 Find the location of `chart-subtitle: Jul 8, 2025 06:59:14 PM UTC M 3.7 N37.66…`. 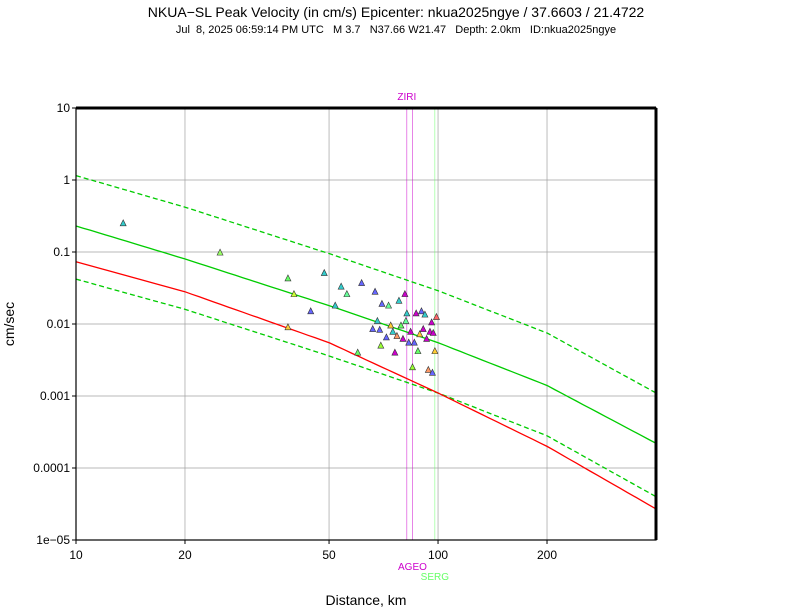

chart-subtitle: Jul 8, 2025 06:59:14 PM UTC M 3.7 N37.66… is located at coordinates (396, 30).